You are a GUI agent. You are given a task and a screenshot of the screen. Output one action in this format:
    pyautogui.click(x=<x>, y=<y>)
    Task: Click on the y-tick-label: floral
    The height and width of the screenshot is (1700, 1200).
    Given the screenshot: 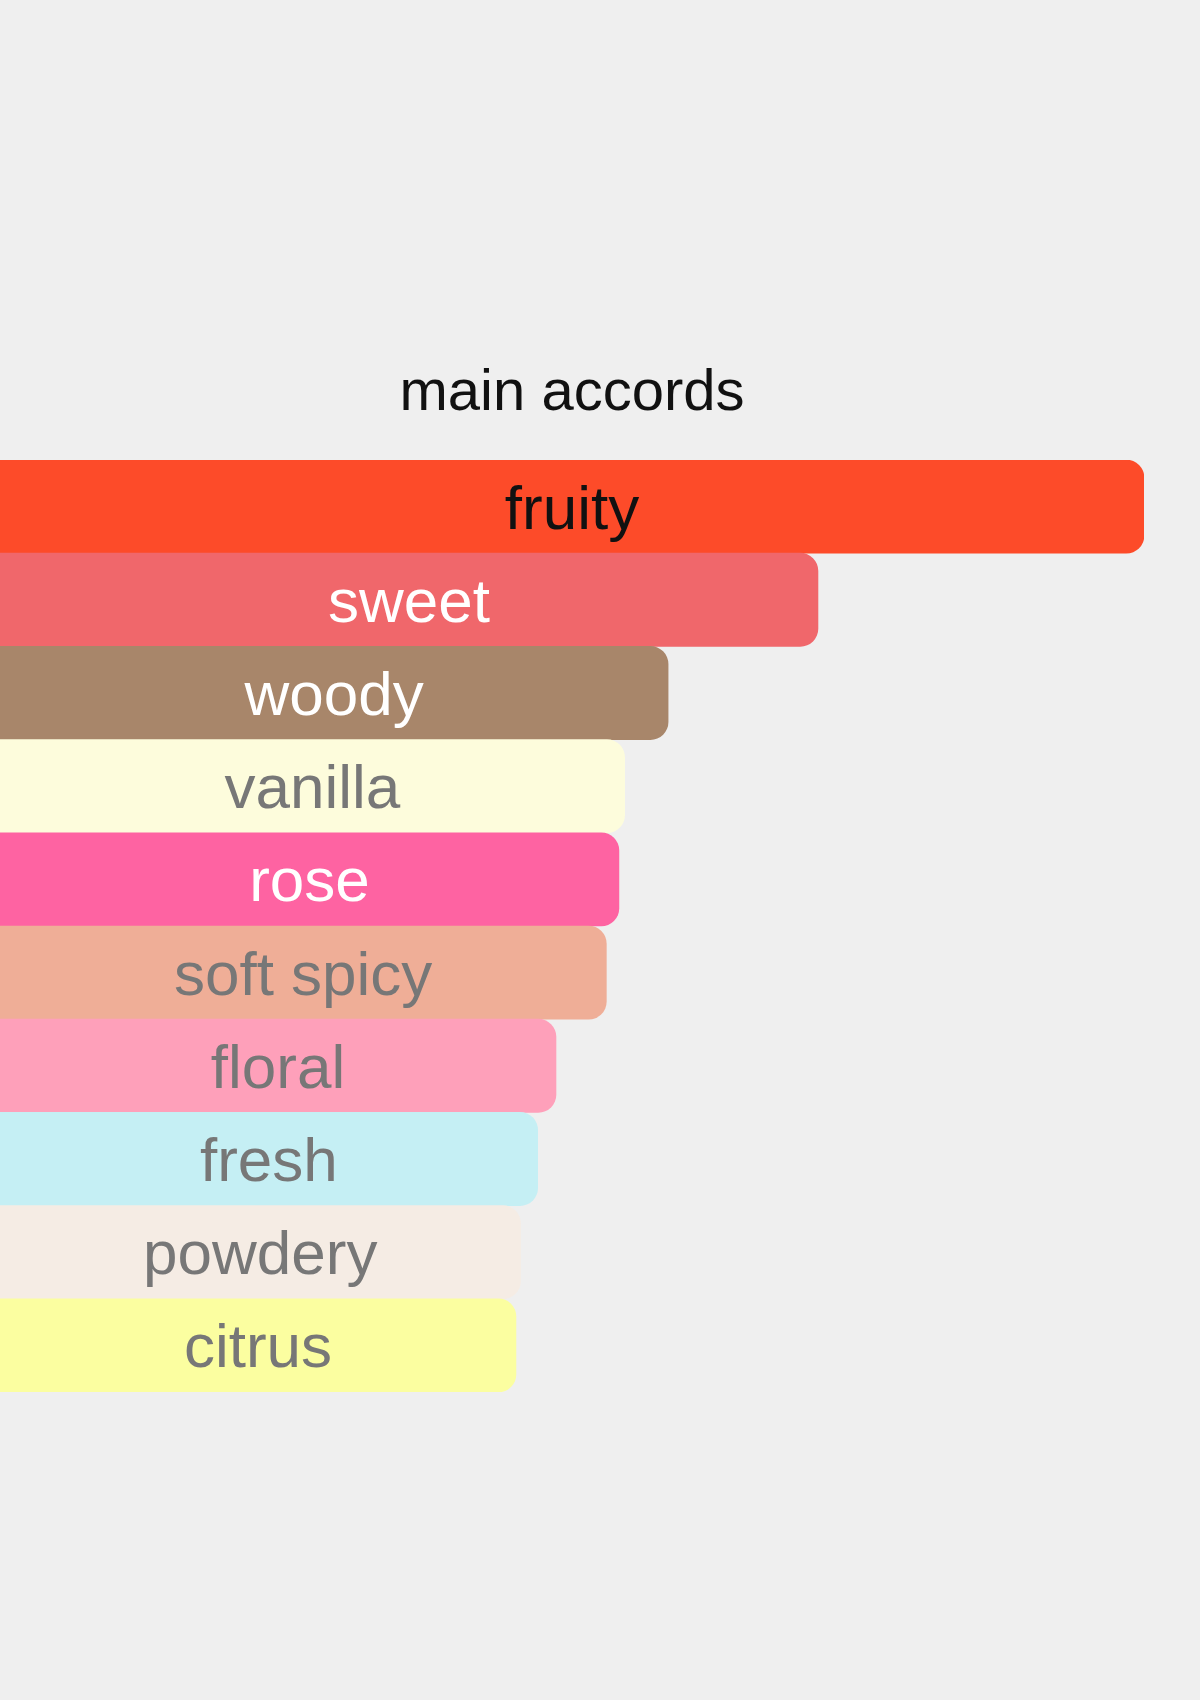 What is the action you would take?
    pyautogui.click(x=278, y=1066)
    